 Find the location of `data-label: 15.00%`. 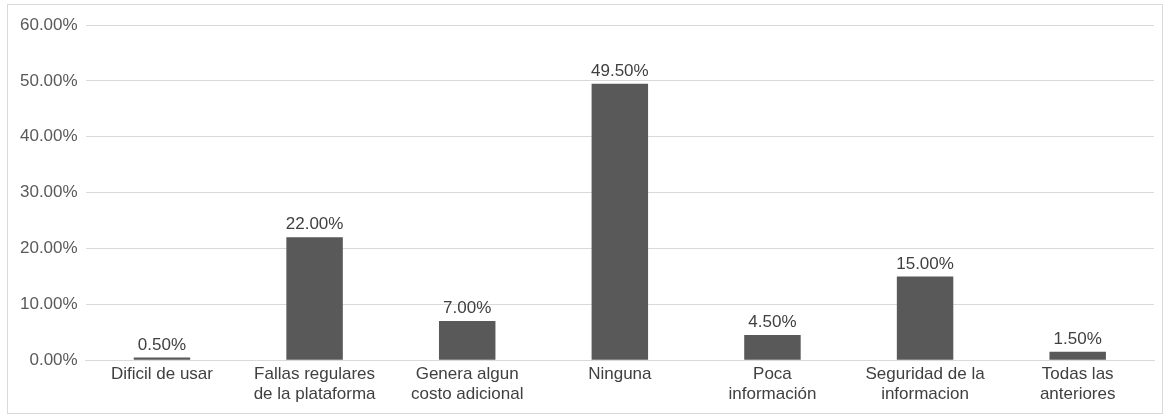

data-label: 15.00% is located at coordinates (925, 263).